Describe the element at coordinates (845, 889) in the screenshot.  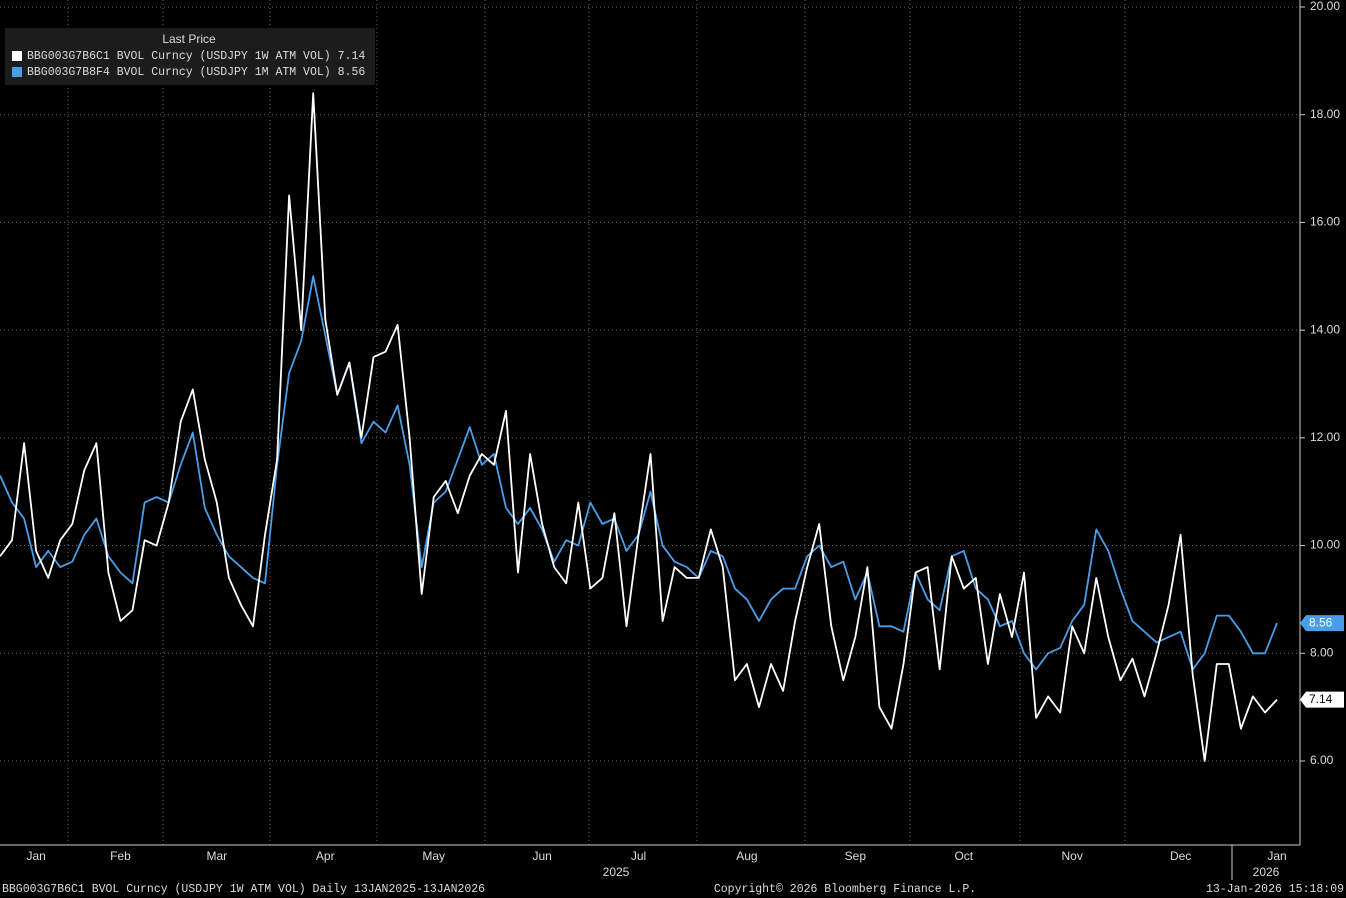
I see `footer-center: Copyright© 2026 Bloomberg Finance L.P.` at that location.